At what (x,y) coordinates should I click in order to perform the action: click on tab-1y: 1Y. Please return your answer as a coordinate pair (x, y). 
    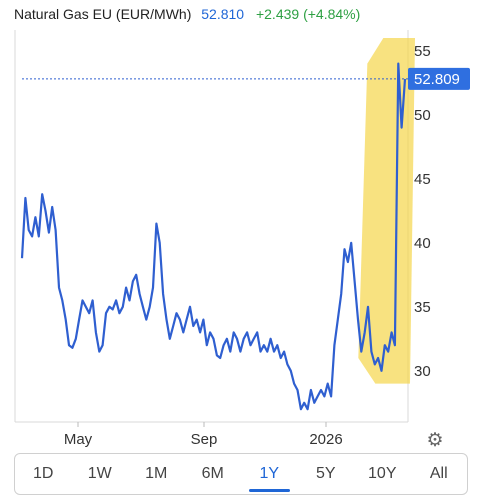
    Looking at the image, I should click on (269, 474).